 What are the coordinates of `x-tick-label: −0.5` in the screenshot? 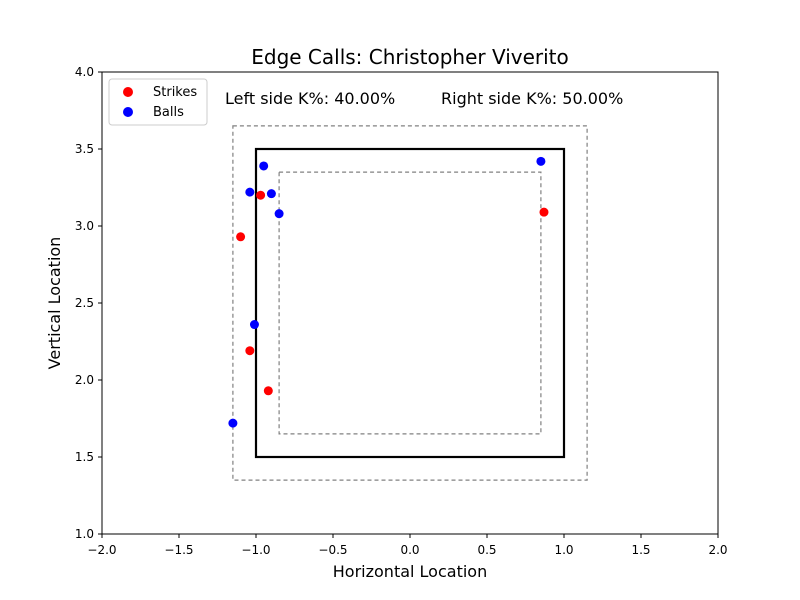 It's located at (332, 550).